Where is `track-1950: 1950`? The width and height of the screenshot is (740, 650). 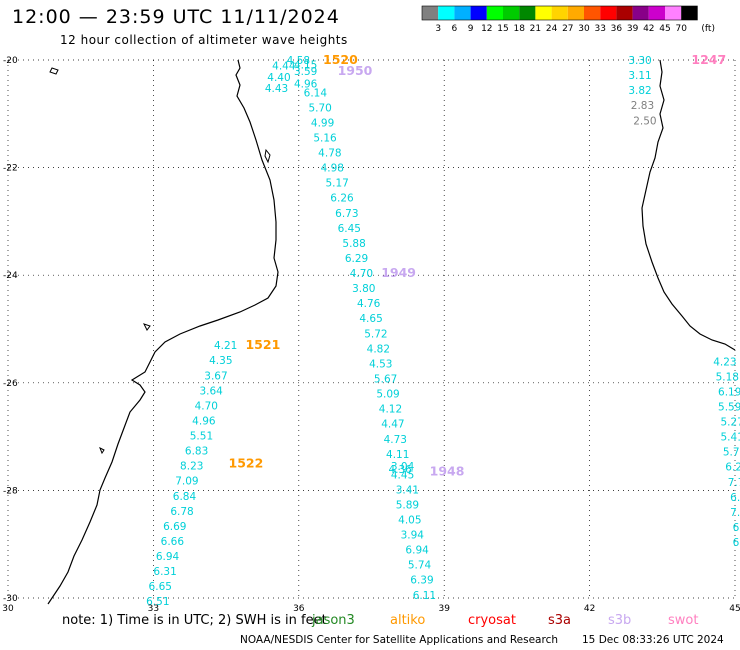 track-1950: 1950 is located at coordinates (355, 70).